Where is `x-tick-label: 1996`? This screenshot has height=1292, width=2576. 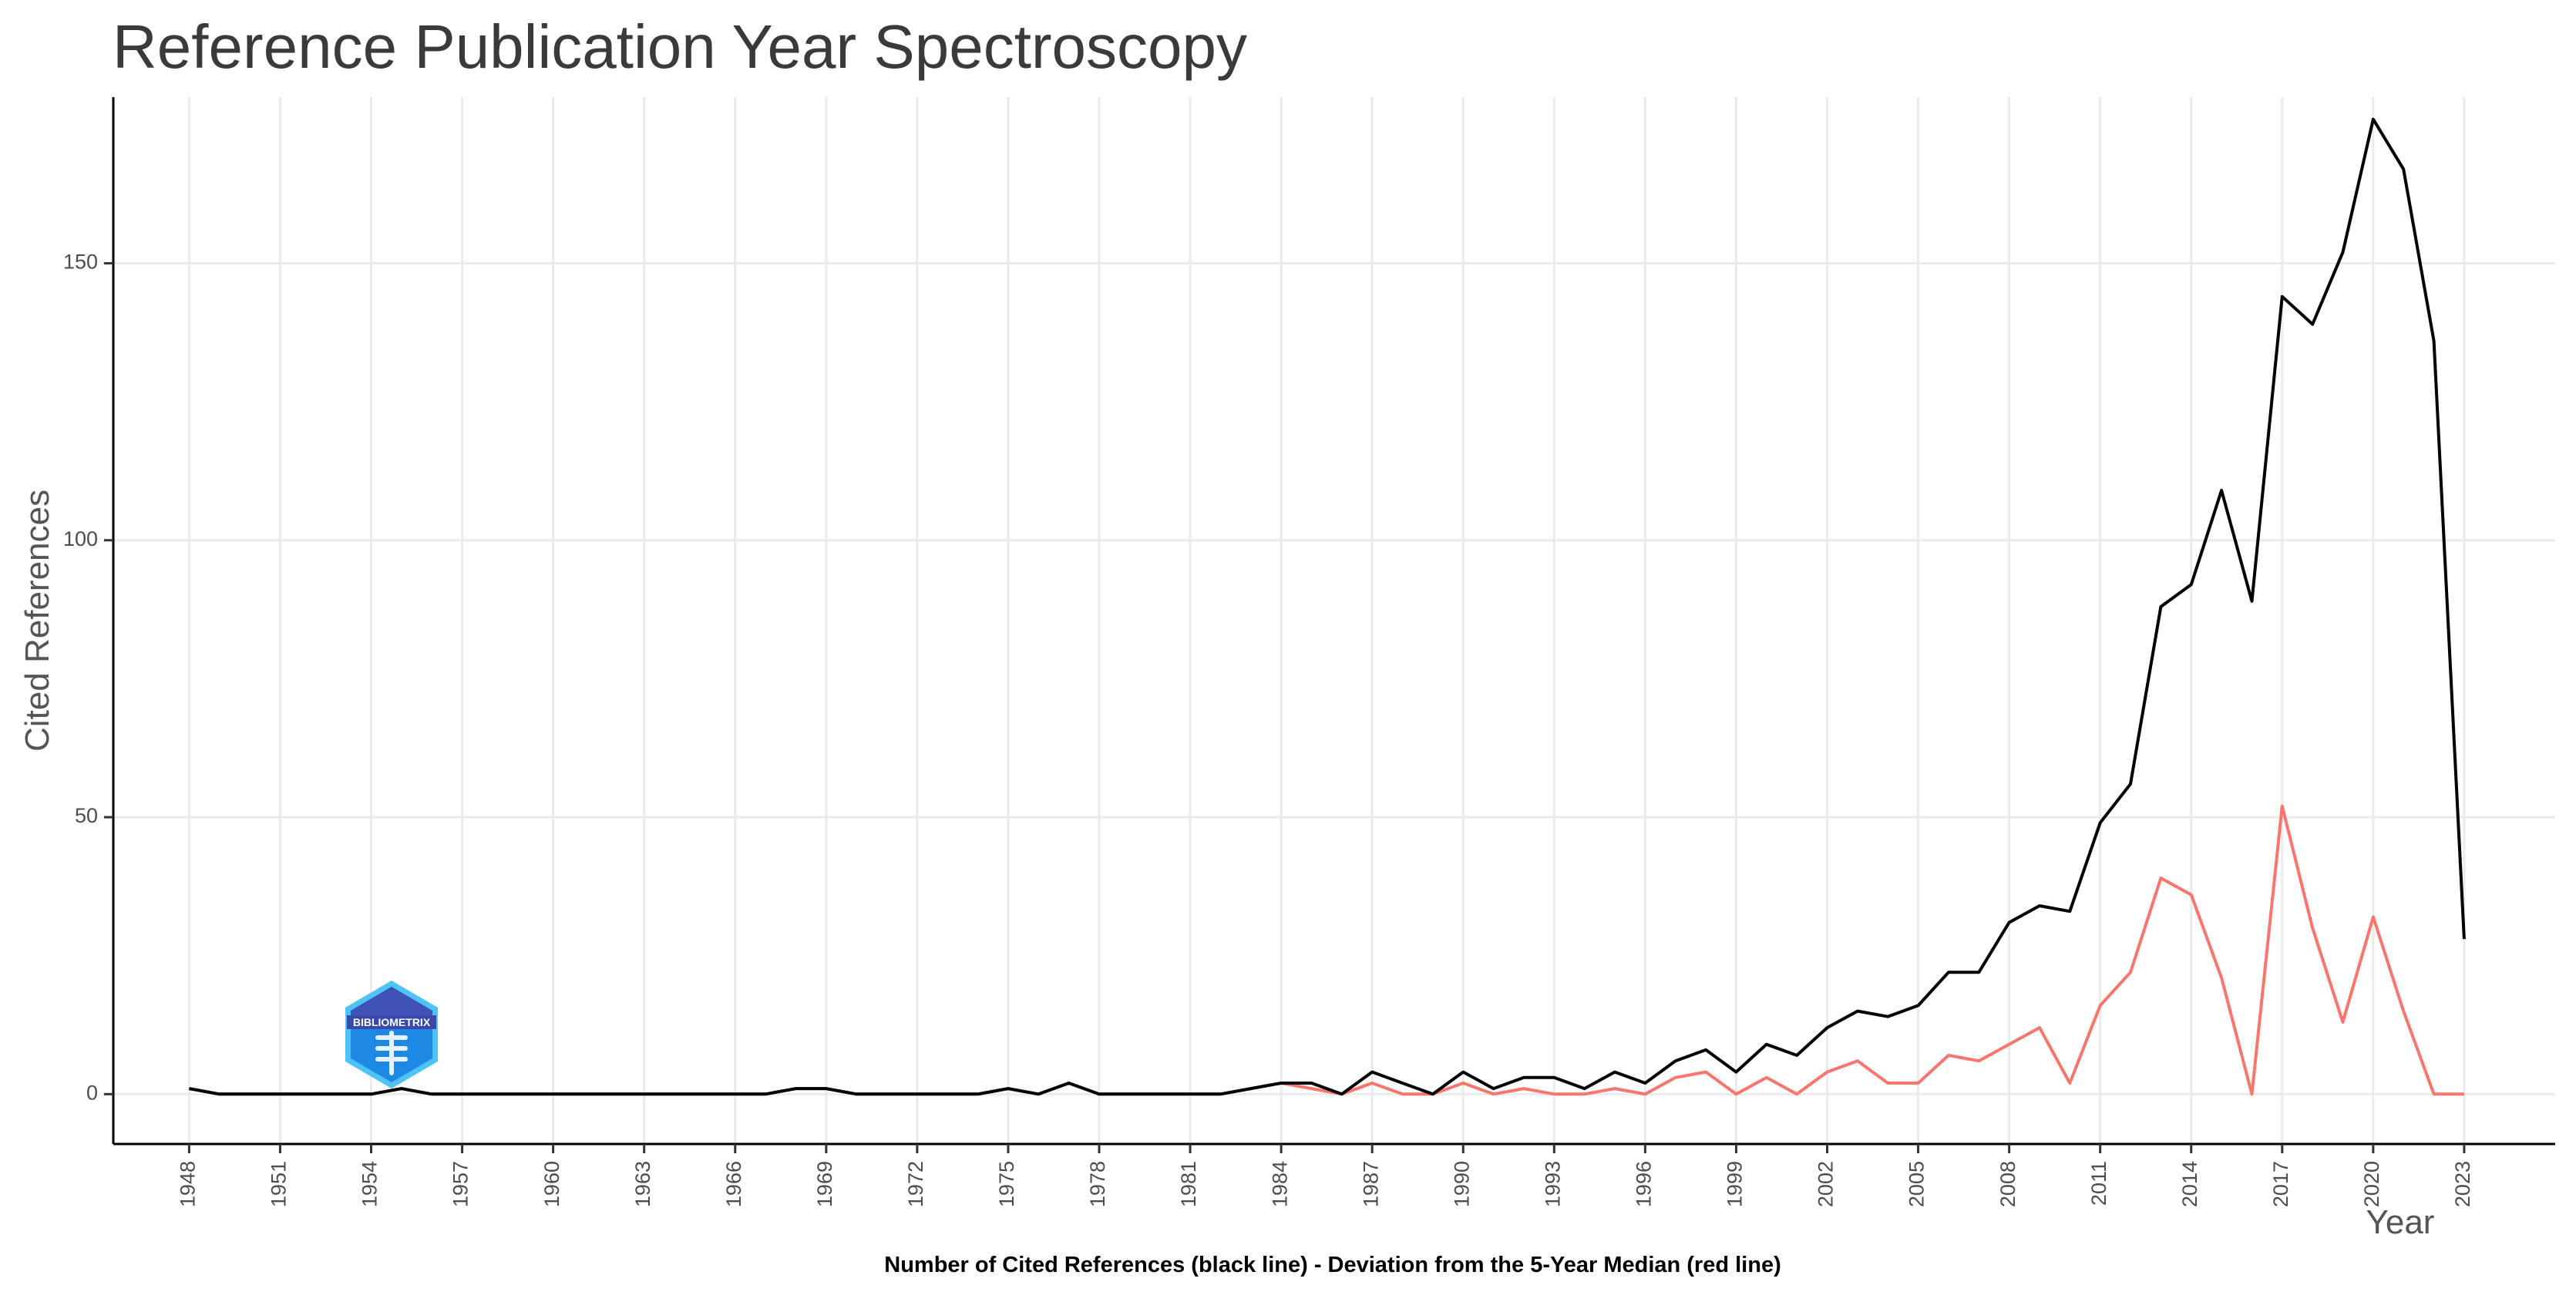 x-tick-label: 1996 is located at coordinates (1644, 1184).